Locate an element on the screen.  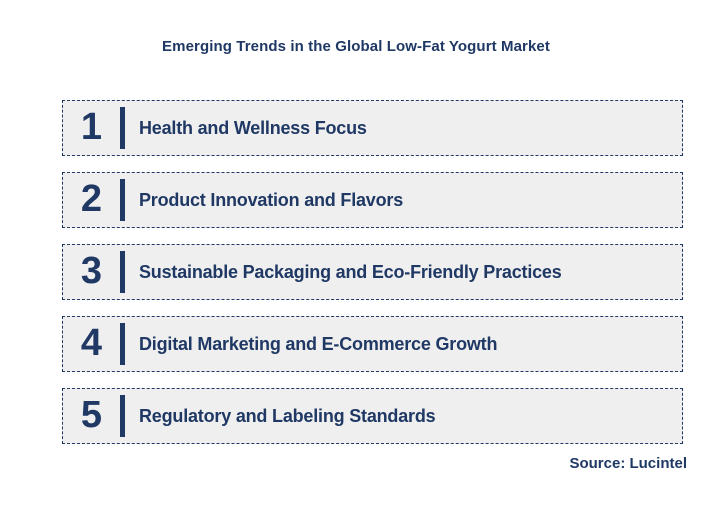
trend-rank-number: 3 is located at coordinates (91, 271).